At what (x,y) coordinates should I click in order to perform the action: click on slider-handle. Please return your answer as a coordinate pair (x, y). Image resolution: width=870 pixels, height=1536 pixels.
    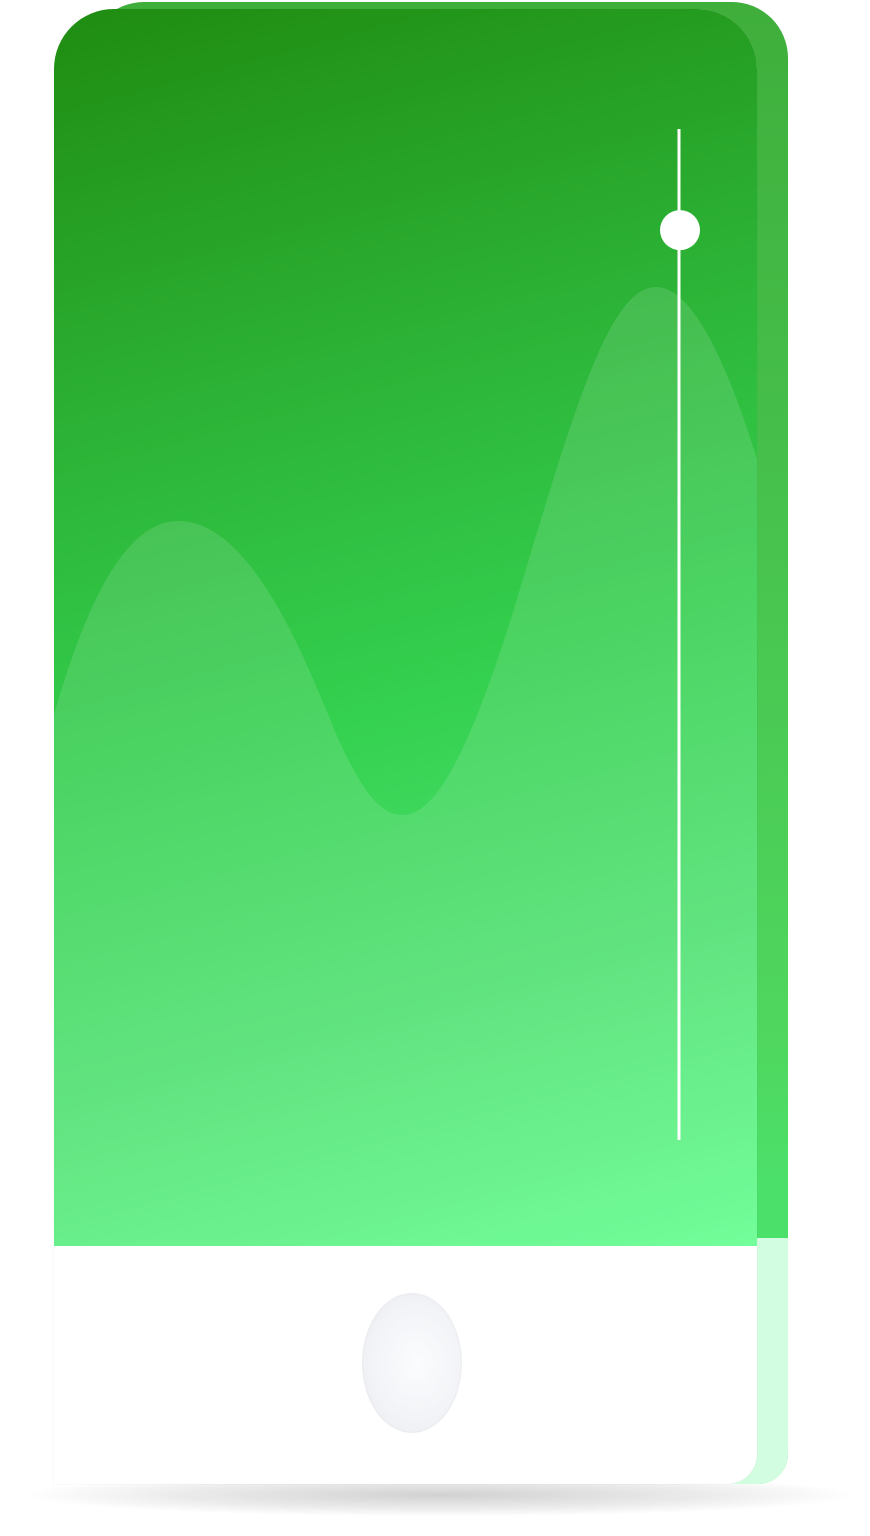
    Looking at the image, I should click on (680, 230).